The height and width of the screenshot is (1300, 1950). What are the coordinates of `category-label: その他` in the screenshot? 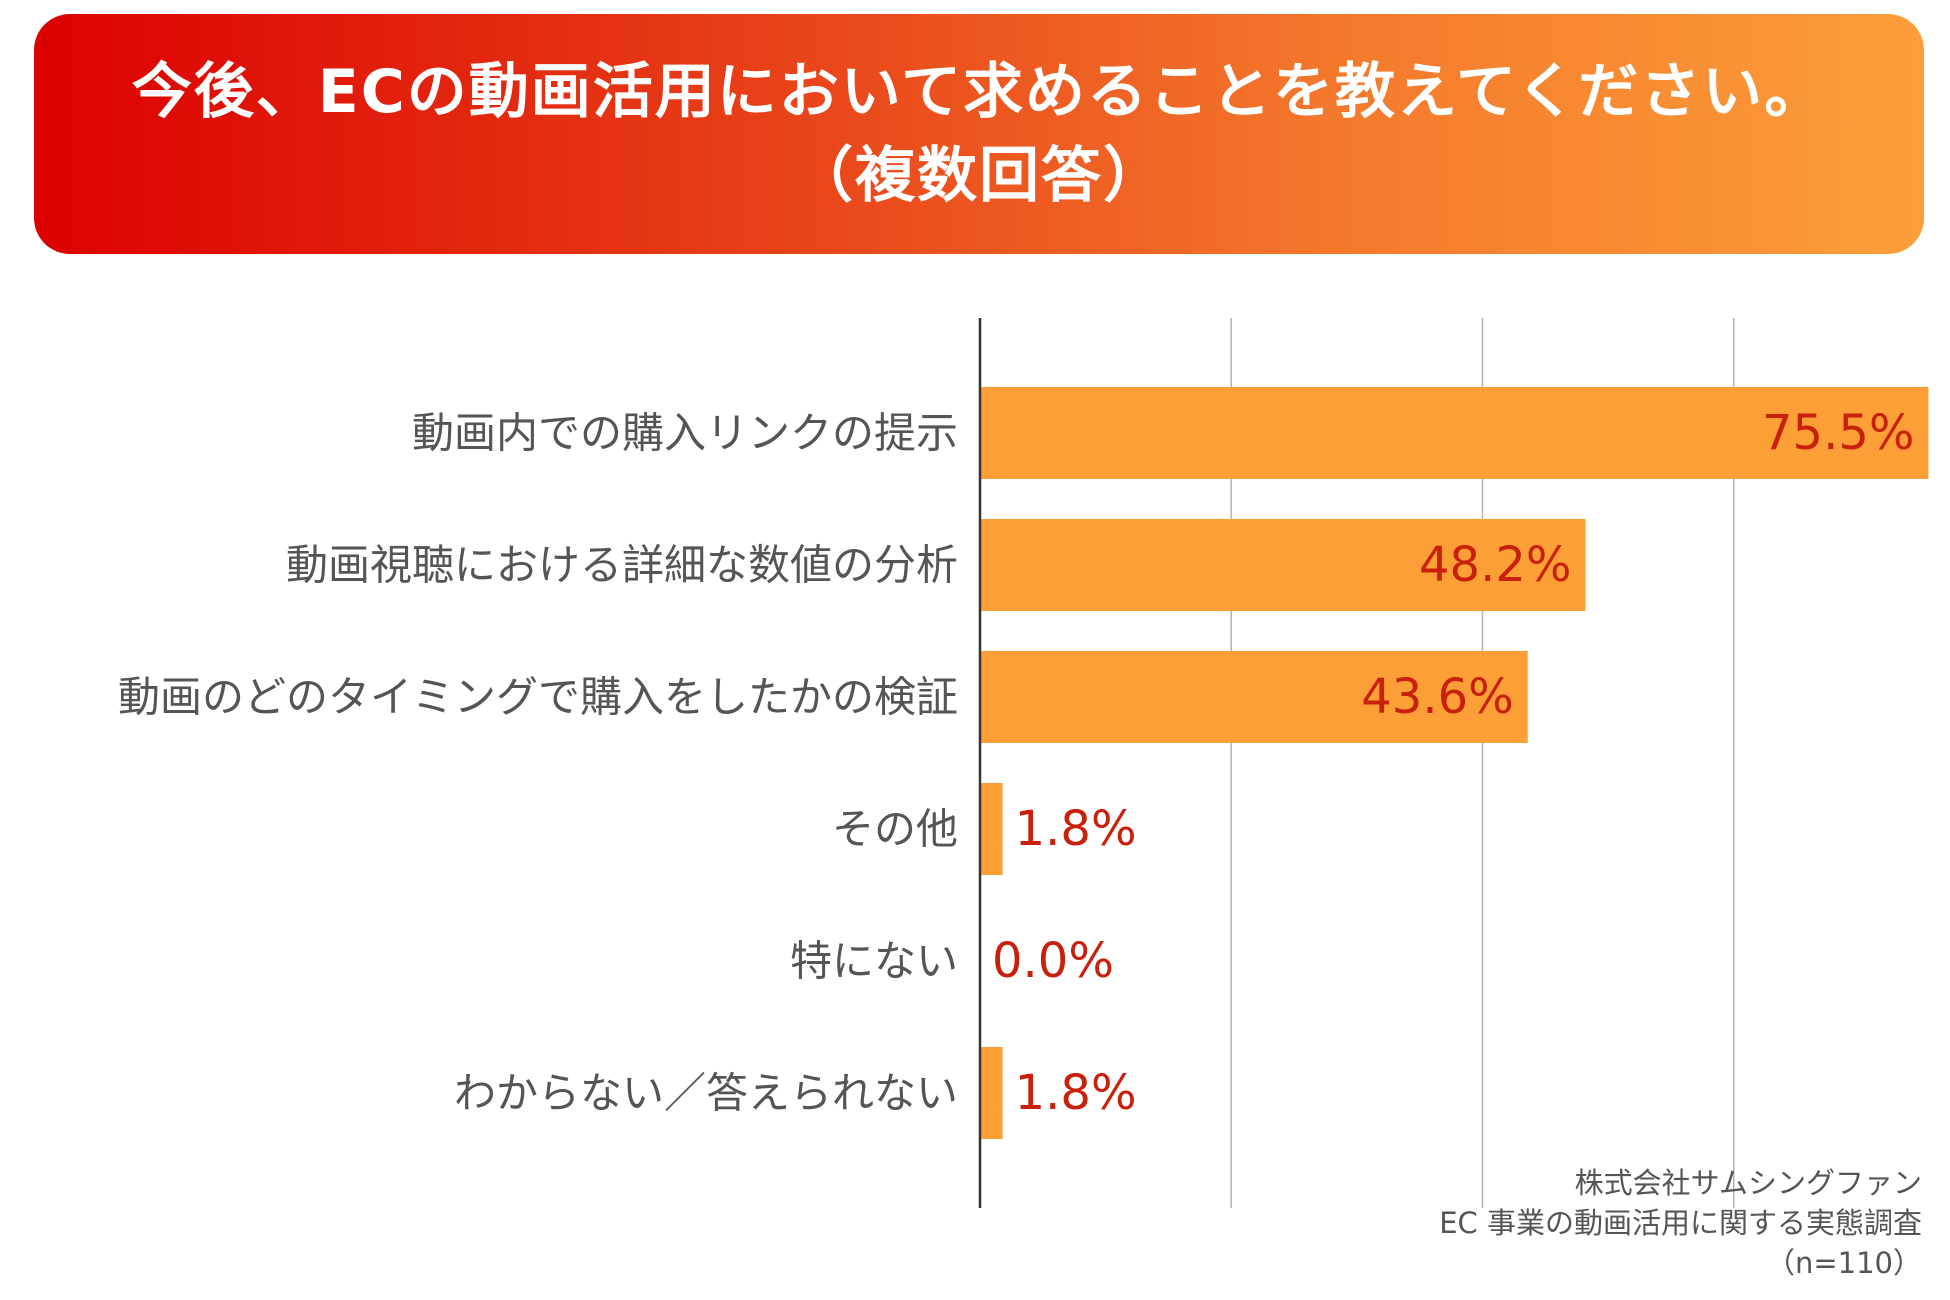 It's located at (895, 829).